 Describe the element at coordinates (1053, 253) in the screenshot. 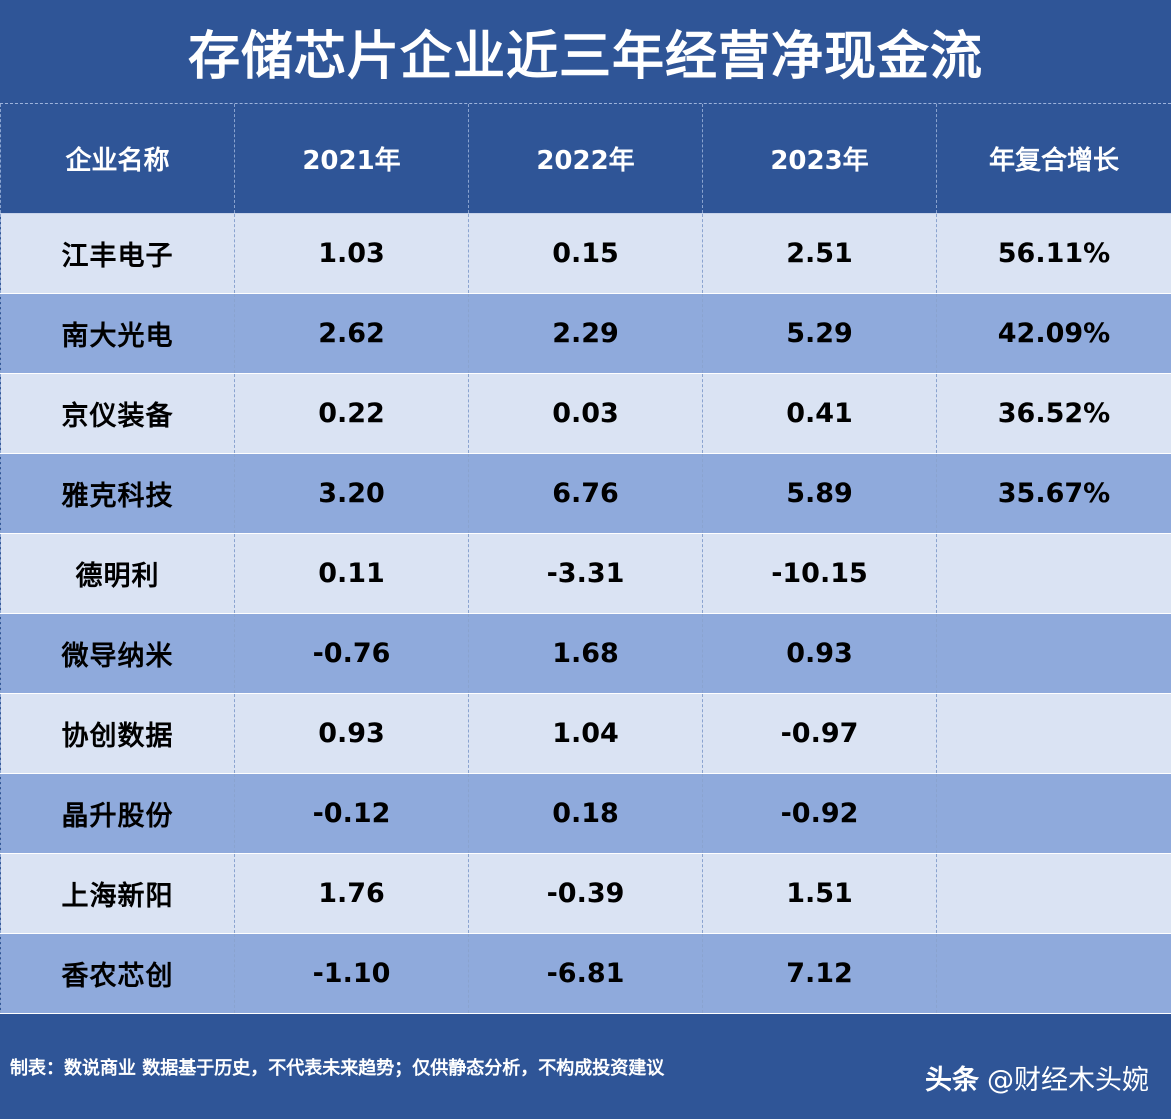

I see `cagr-cell: 56.11%` at that location.